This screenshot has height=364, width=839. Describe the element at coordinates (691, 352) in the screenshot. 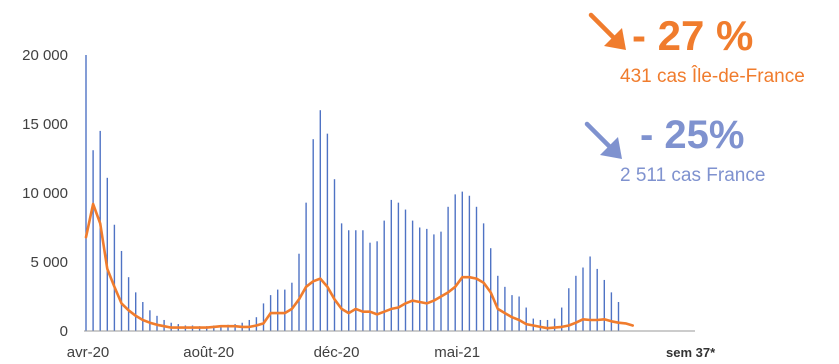

I see `last-week-label: sem 37*` at that location.